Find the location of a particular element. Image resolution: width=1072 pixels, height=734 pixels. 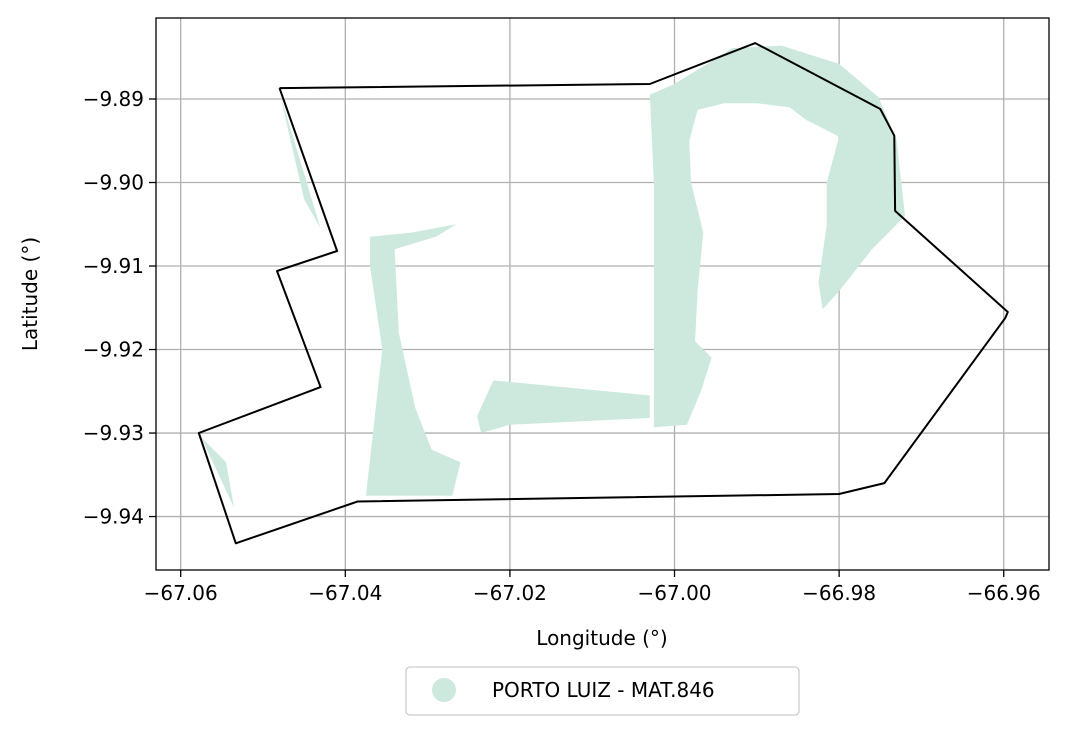

x-tick-label: −66.96 is located at coordinates (1004, 593).